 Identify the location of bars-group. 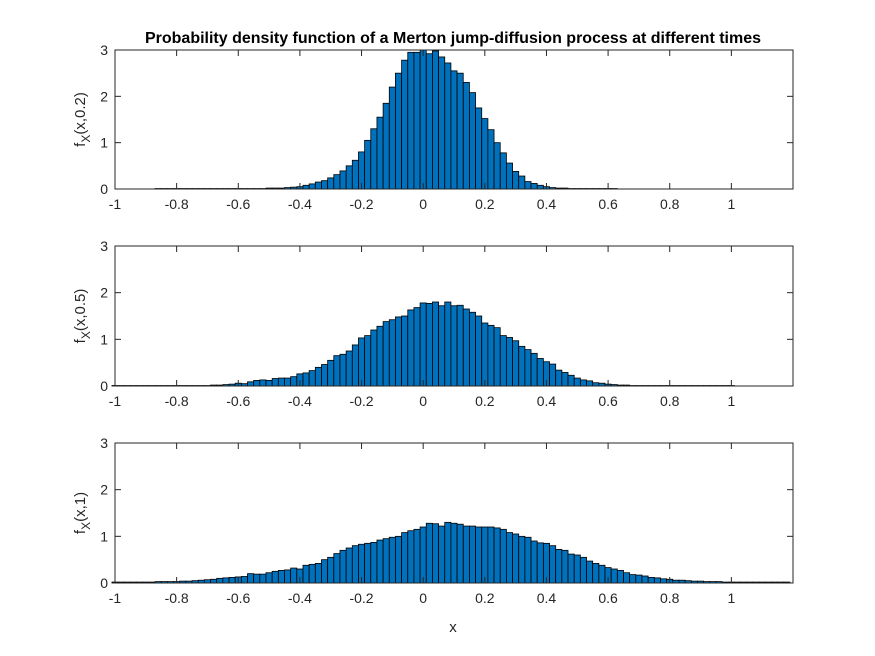
(451, 552).